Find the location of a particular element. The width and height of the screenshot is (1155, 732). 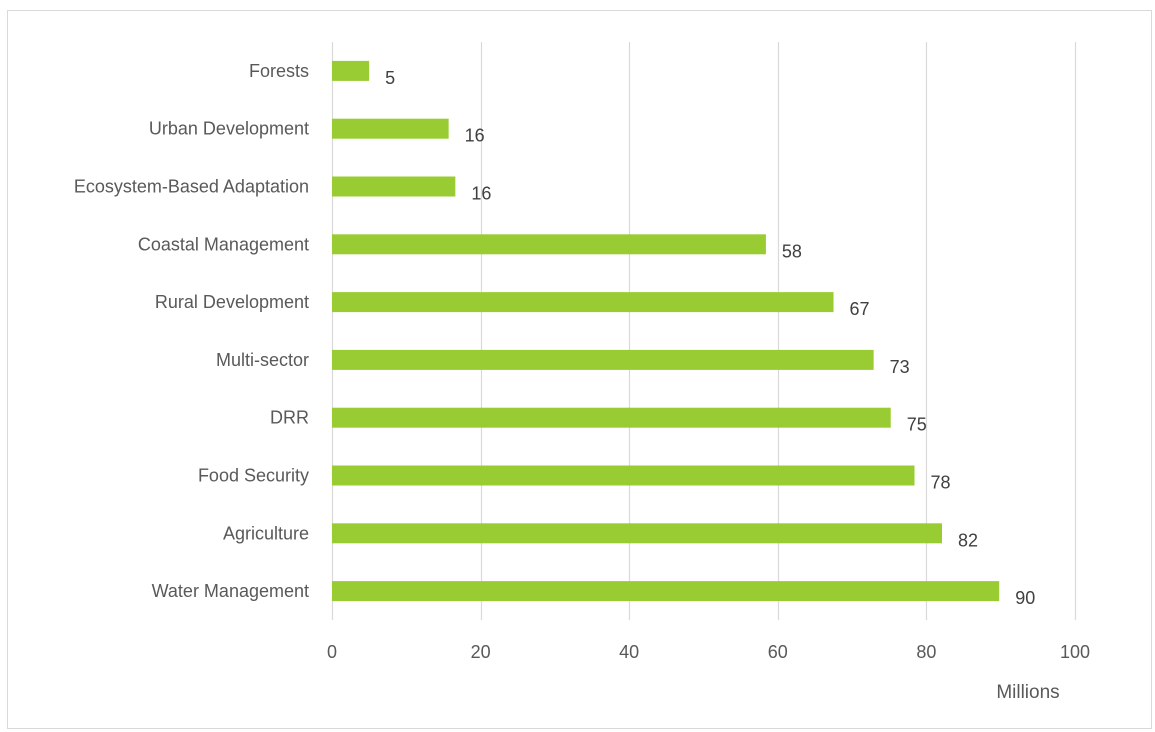

data-label: 58 is located at coordinates (792, 251).